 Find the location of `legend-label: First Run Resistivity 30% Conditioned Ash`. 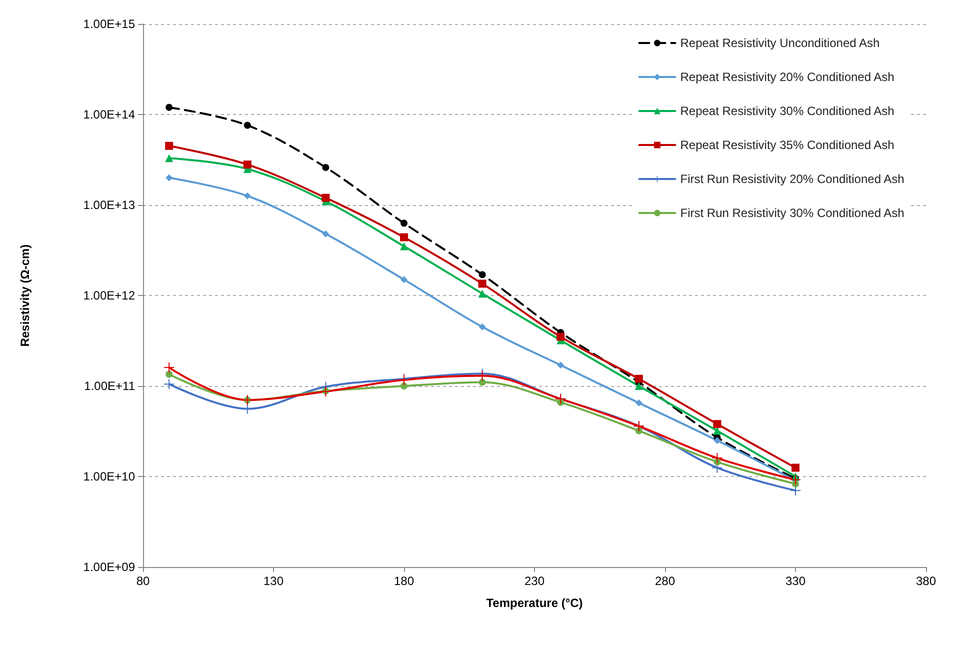

legend-label: First Run Resistivity 30% Conditioned Ash is located at coordinates (792, 213).